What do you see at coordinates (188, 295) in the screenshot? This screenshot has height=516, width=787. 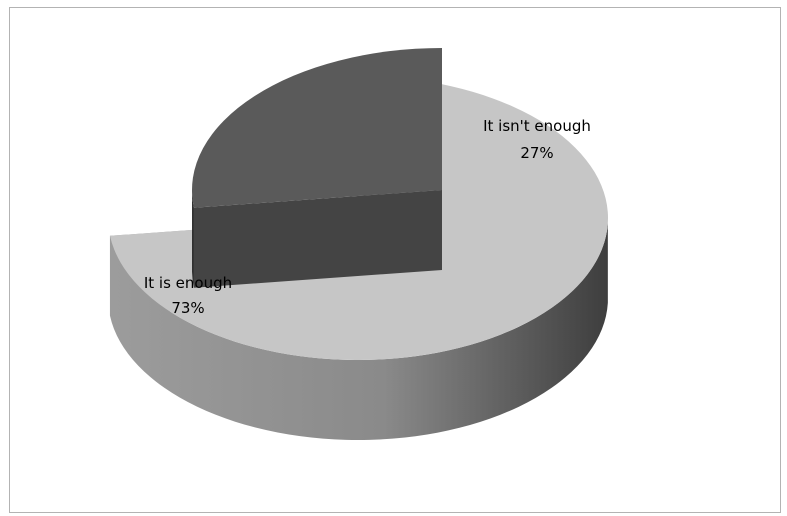 I see `slice-label-group-0: It is enough 73%` at bounding box center [188, 295].